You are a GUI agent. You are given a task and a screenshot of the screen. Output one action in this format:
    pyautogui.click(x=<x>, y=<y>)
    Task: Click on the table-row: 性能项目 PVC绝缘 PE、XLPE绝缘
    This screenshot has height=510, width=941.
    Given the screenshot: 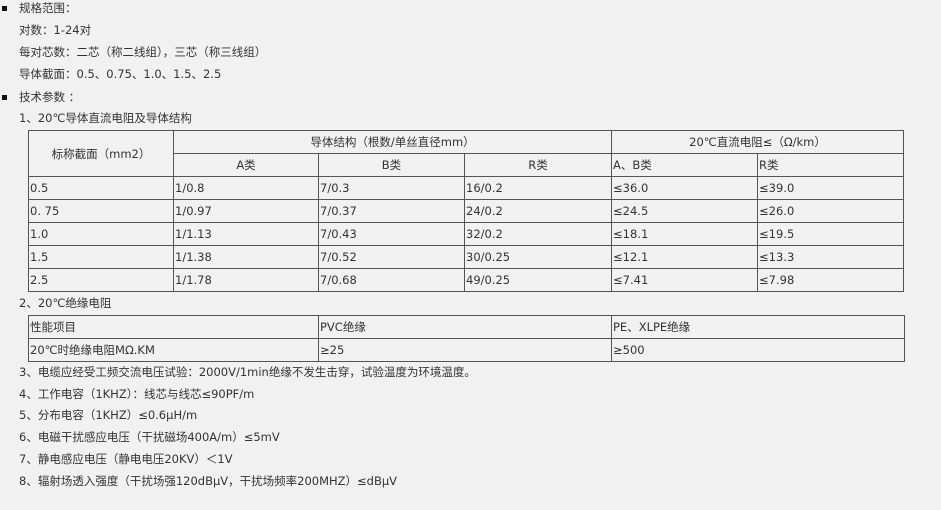 What is the action you would take?
    pyautogui.click(x=466, y=327)
    